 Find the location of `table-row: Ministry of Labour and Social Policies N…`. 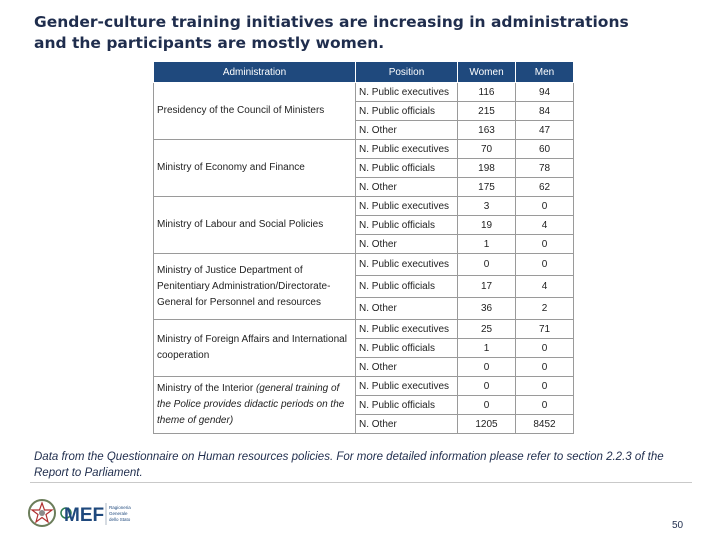

table-row: Ministry of Labour and Social Policies N… is located at coordinates (363, 225).